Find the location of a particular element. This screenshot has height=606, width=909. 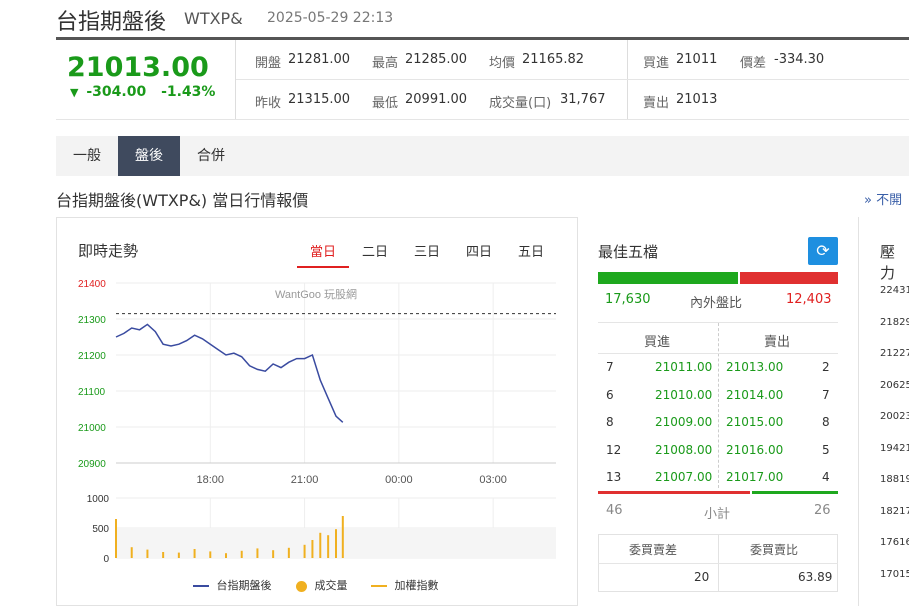

range-tab-5d: 五日 is located at coordinates (530, 252).